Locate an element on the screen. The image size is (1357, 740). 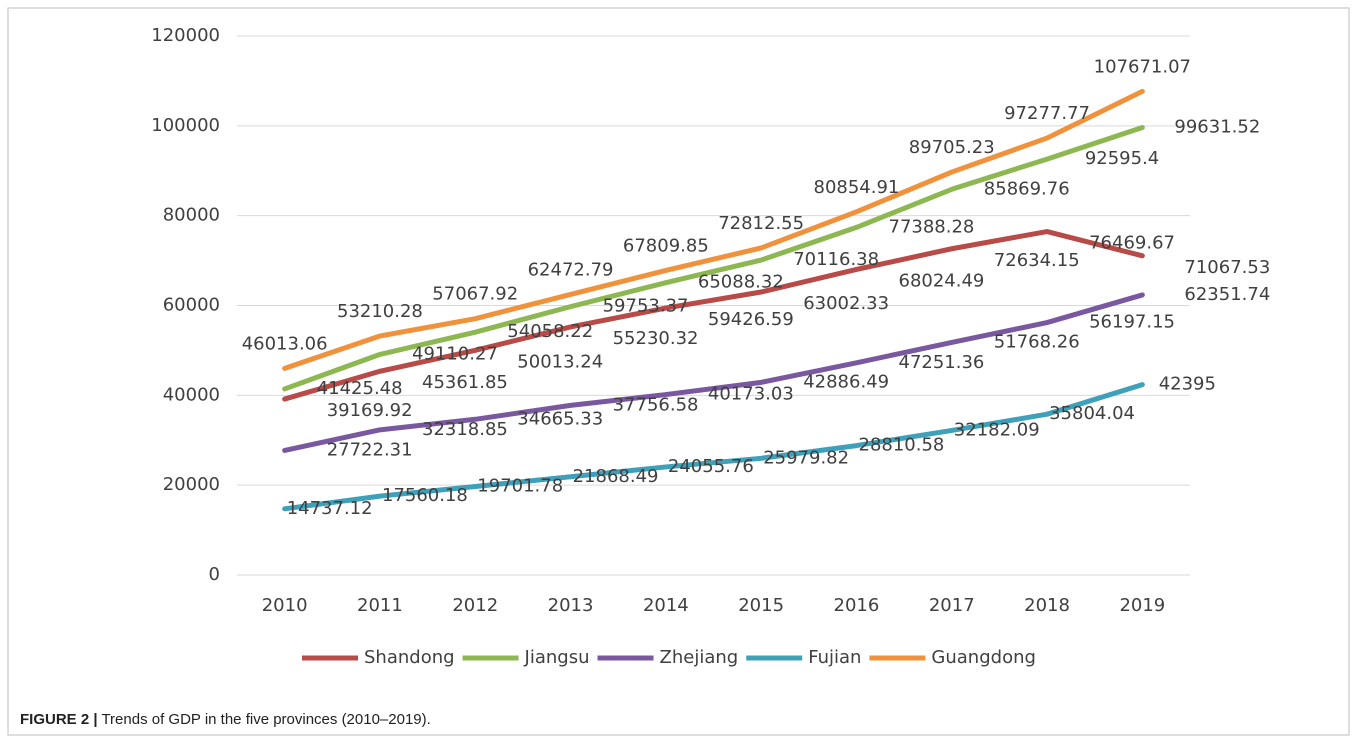
data-label: 71067.53 is located at coordinates (1227, 267).